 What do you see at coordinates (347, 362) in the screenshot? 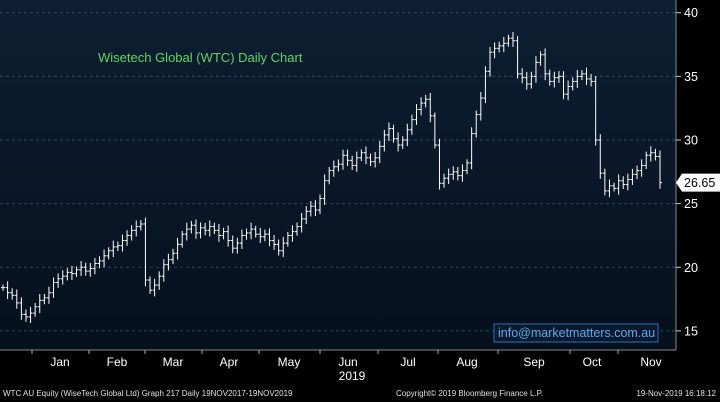
I see `x-tick-label: Jun` at bounding box center [347, 362].